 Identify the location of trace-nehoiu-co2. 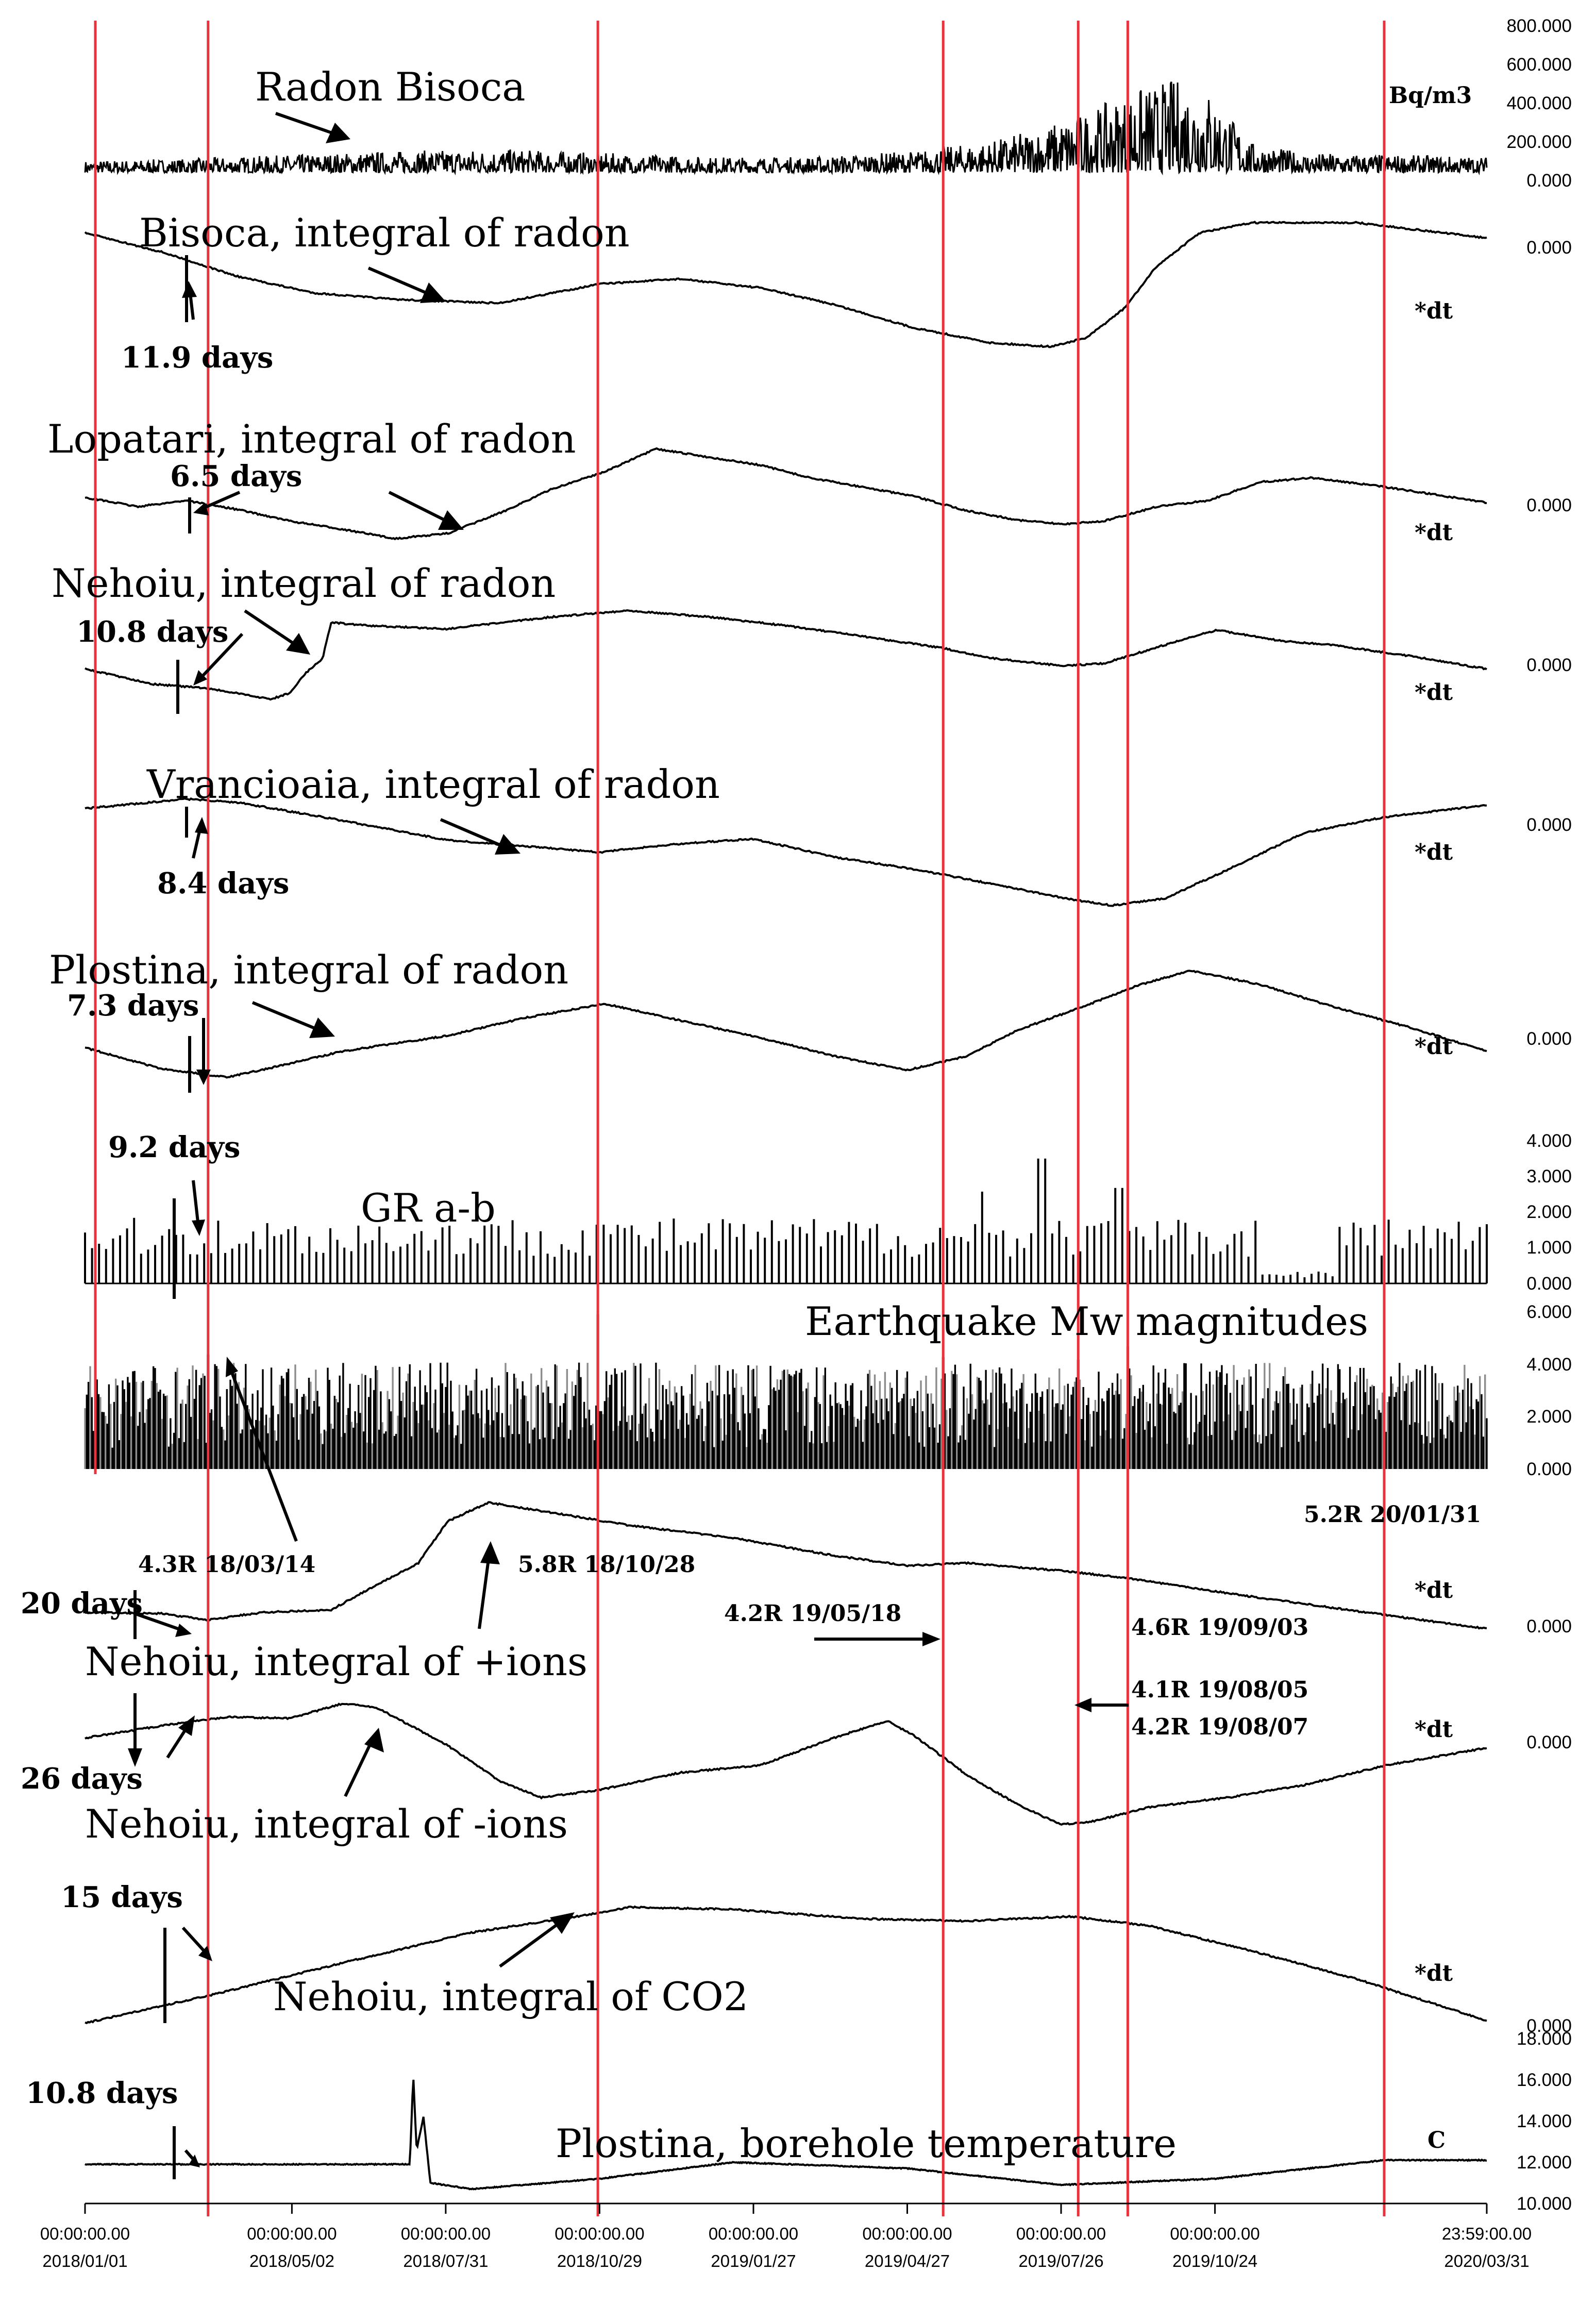
(786, 1965).